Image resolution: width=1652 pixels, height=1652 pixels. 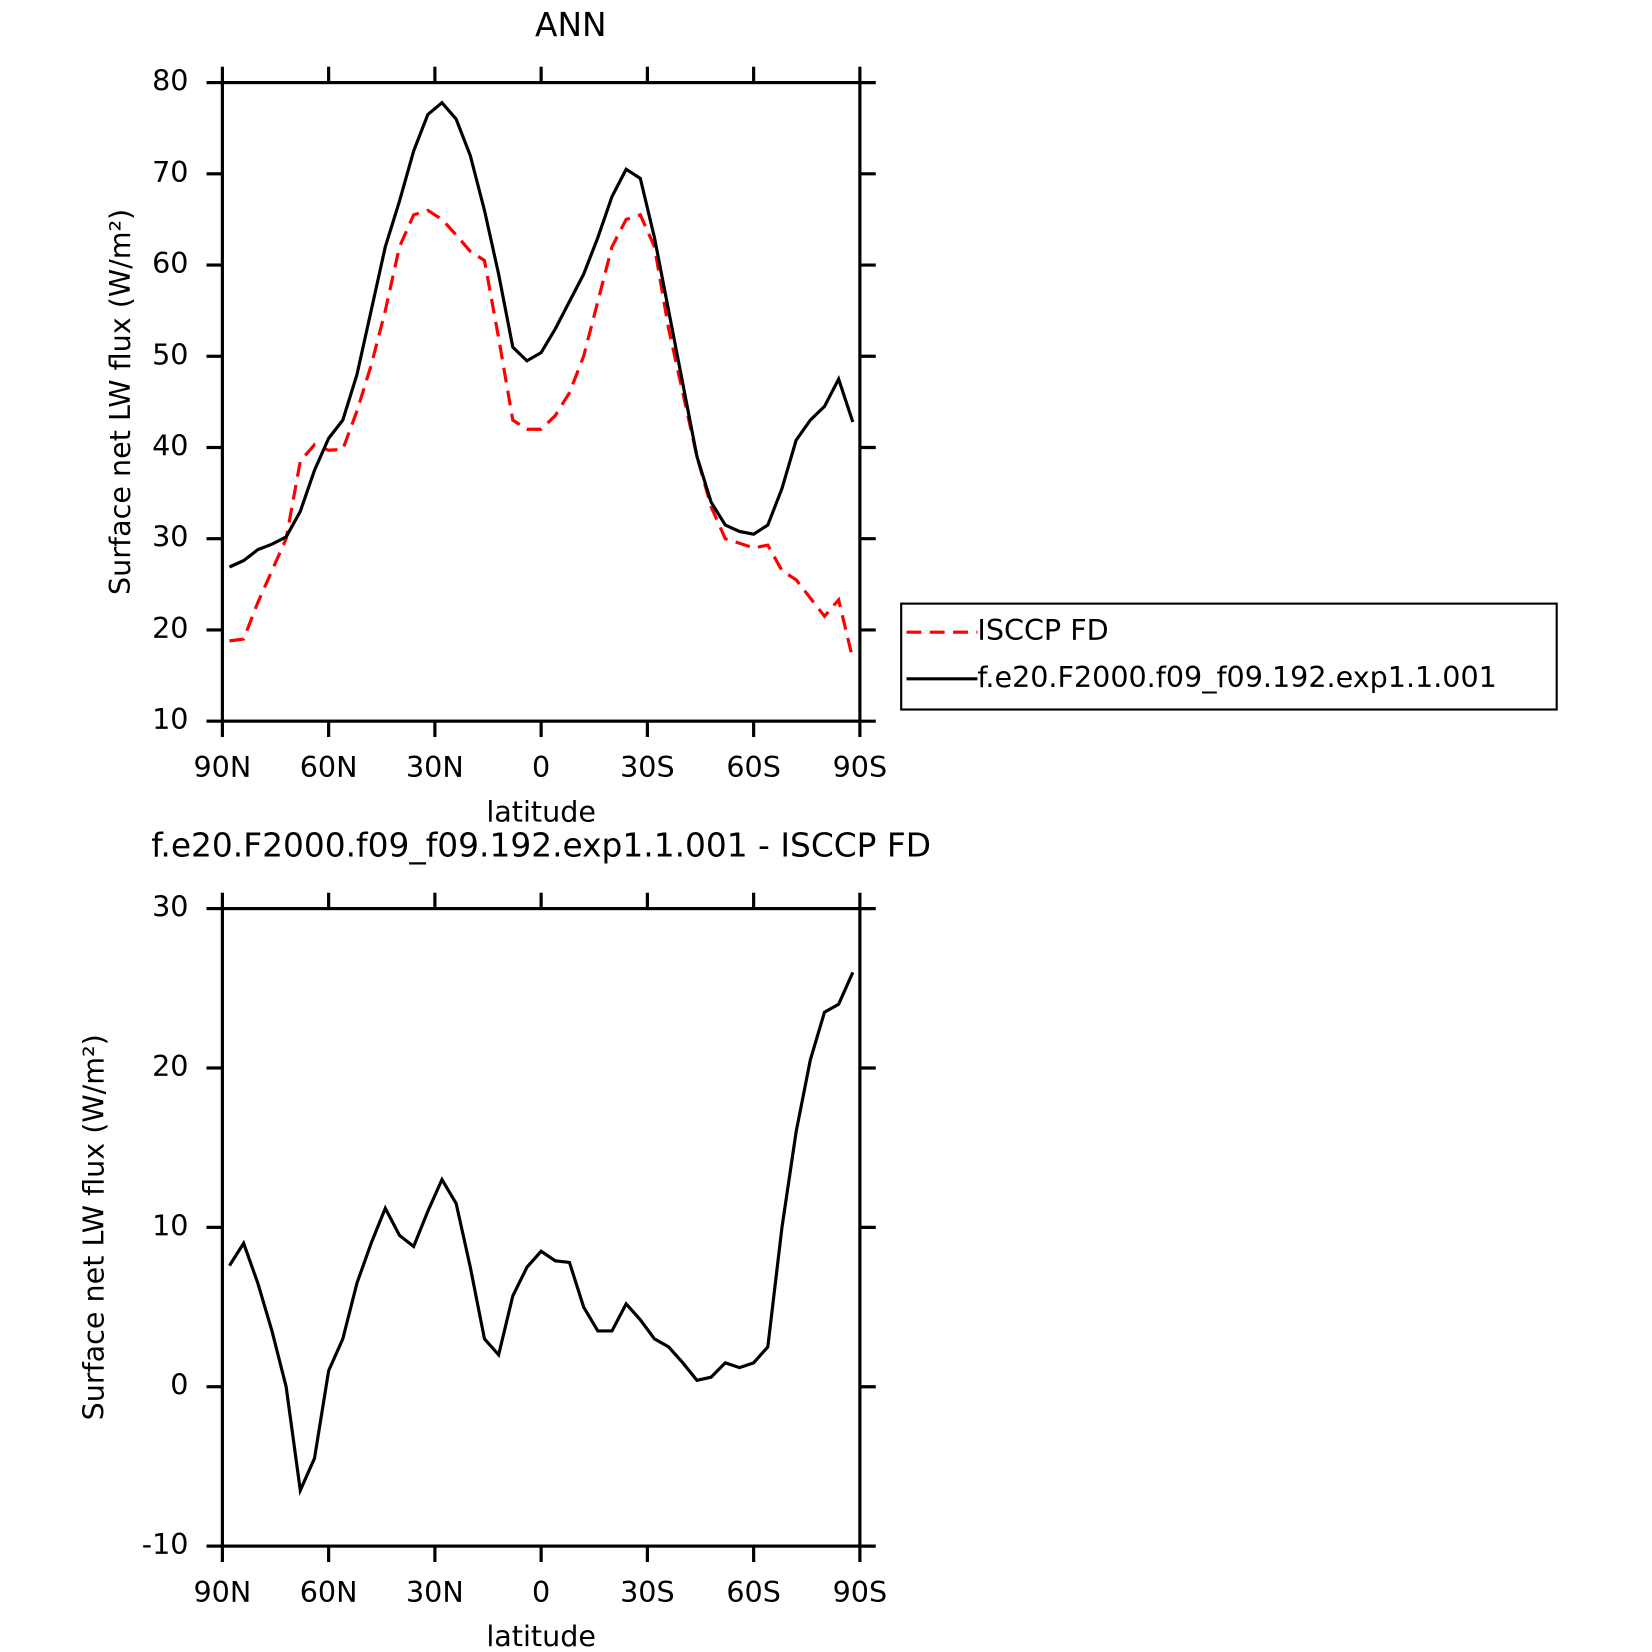 I want to click on y-tick-label: 60, so click(x=170, y=263).